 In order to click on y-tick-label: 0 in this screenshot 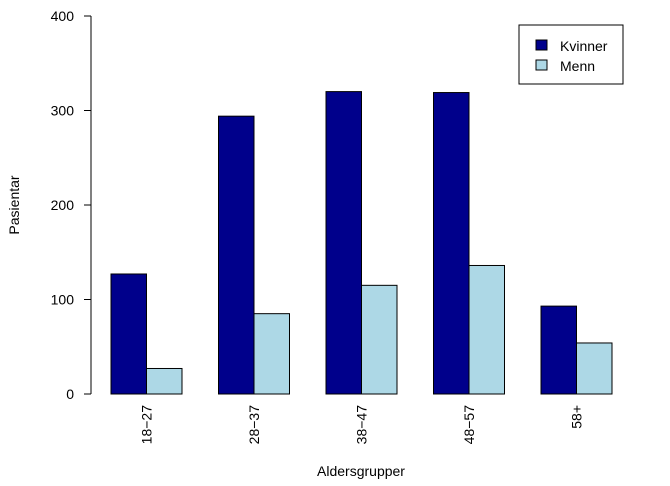, I will do `click(70, 394)`.